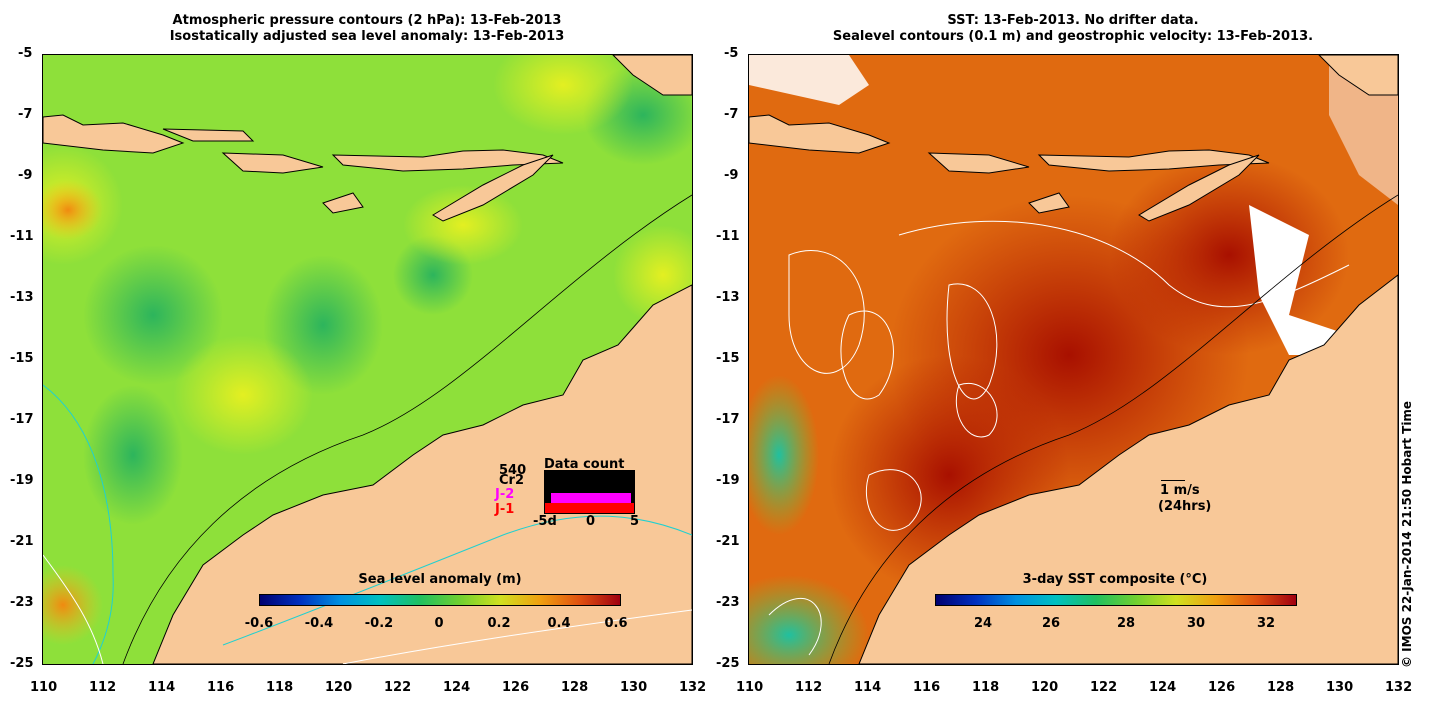  Describe the element at coordinates (591, 521) in the screenshot. I see `histogram-axis-mid: 0` at that location.